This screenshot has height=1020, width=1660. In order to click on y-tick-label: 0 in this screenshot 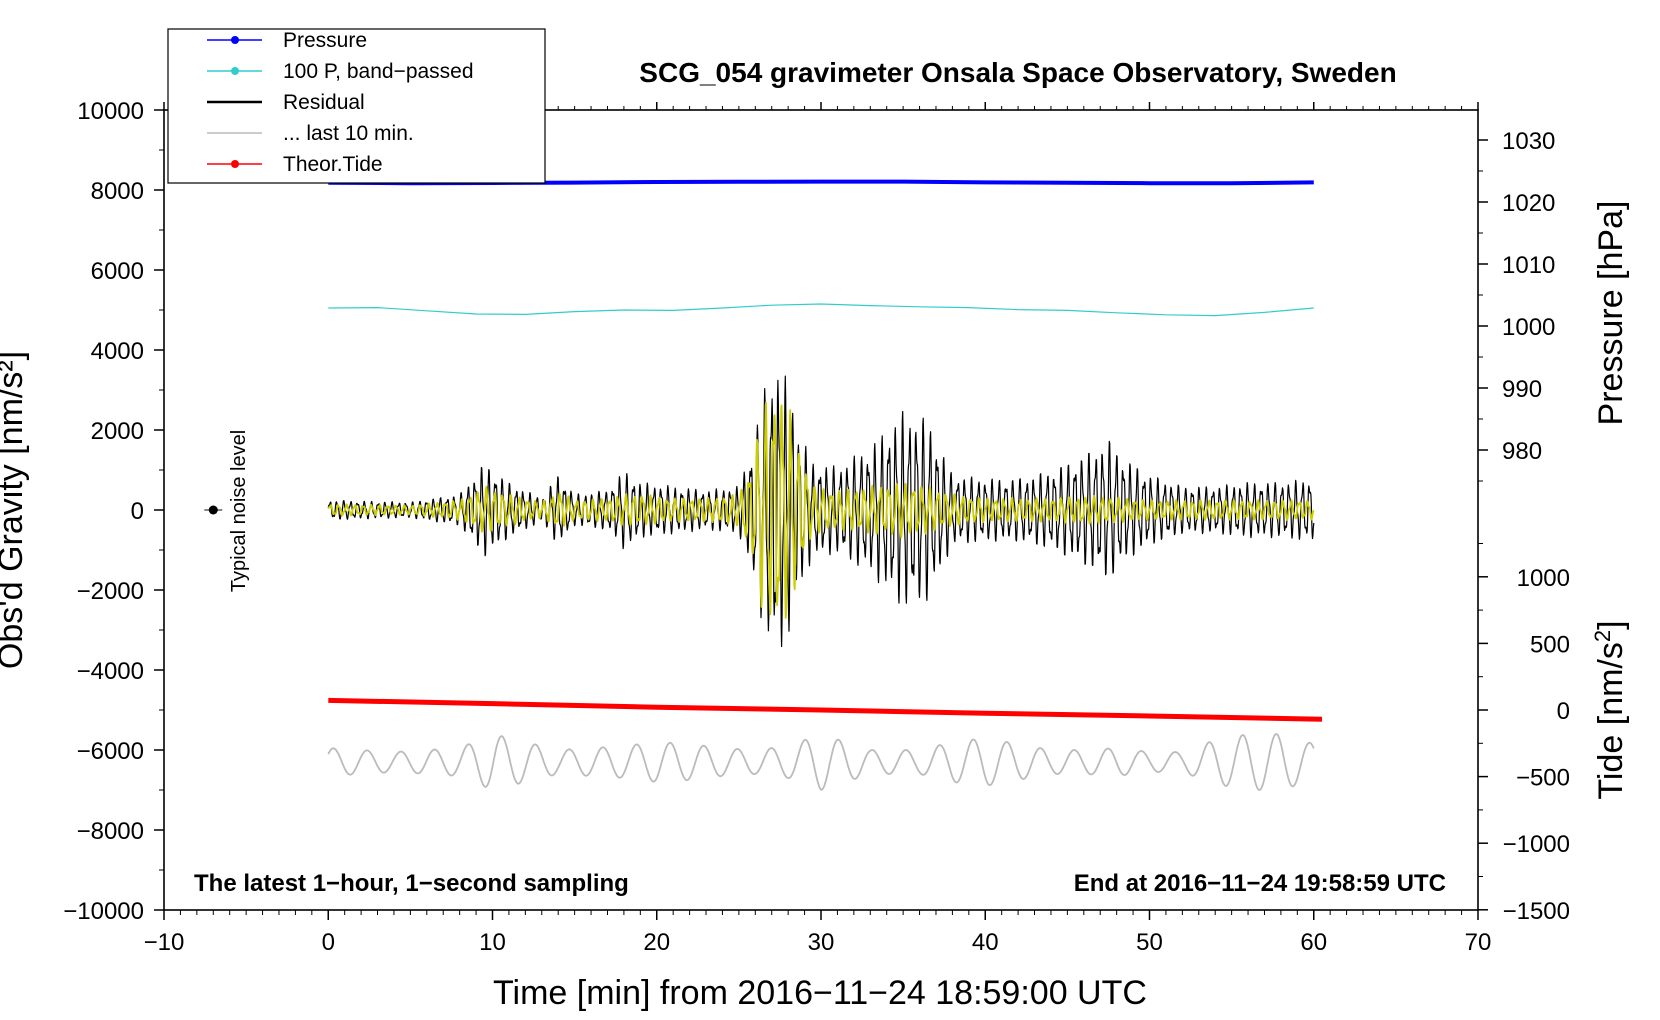, I will do `click(137, 511)`.